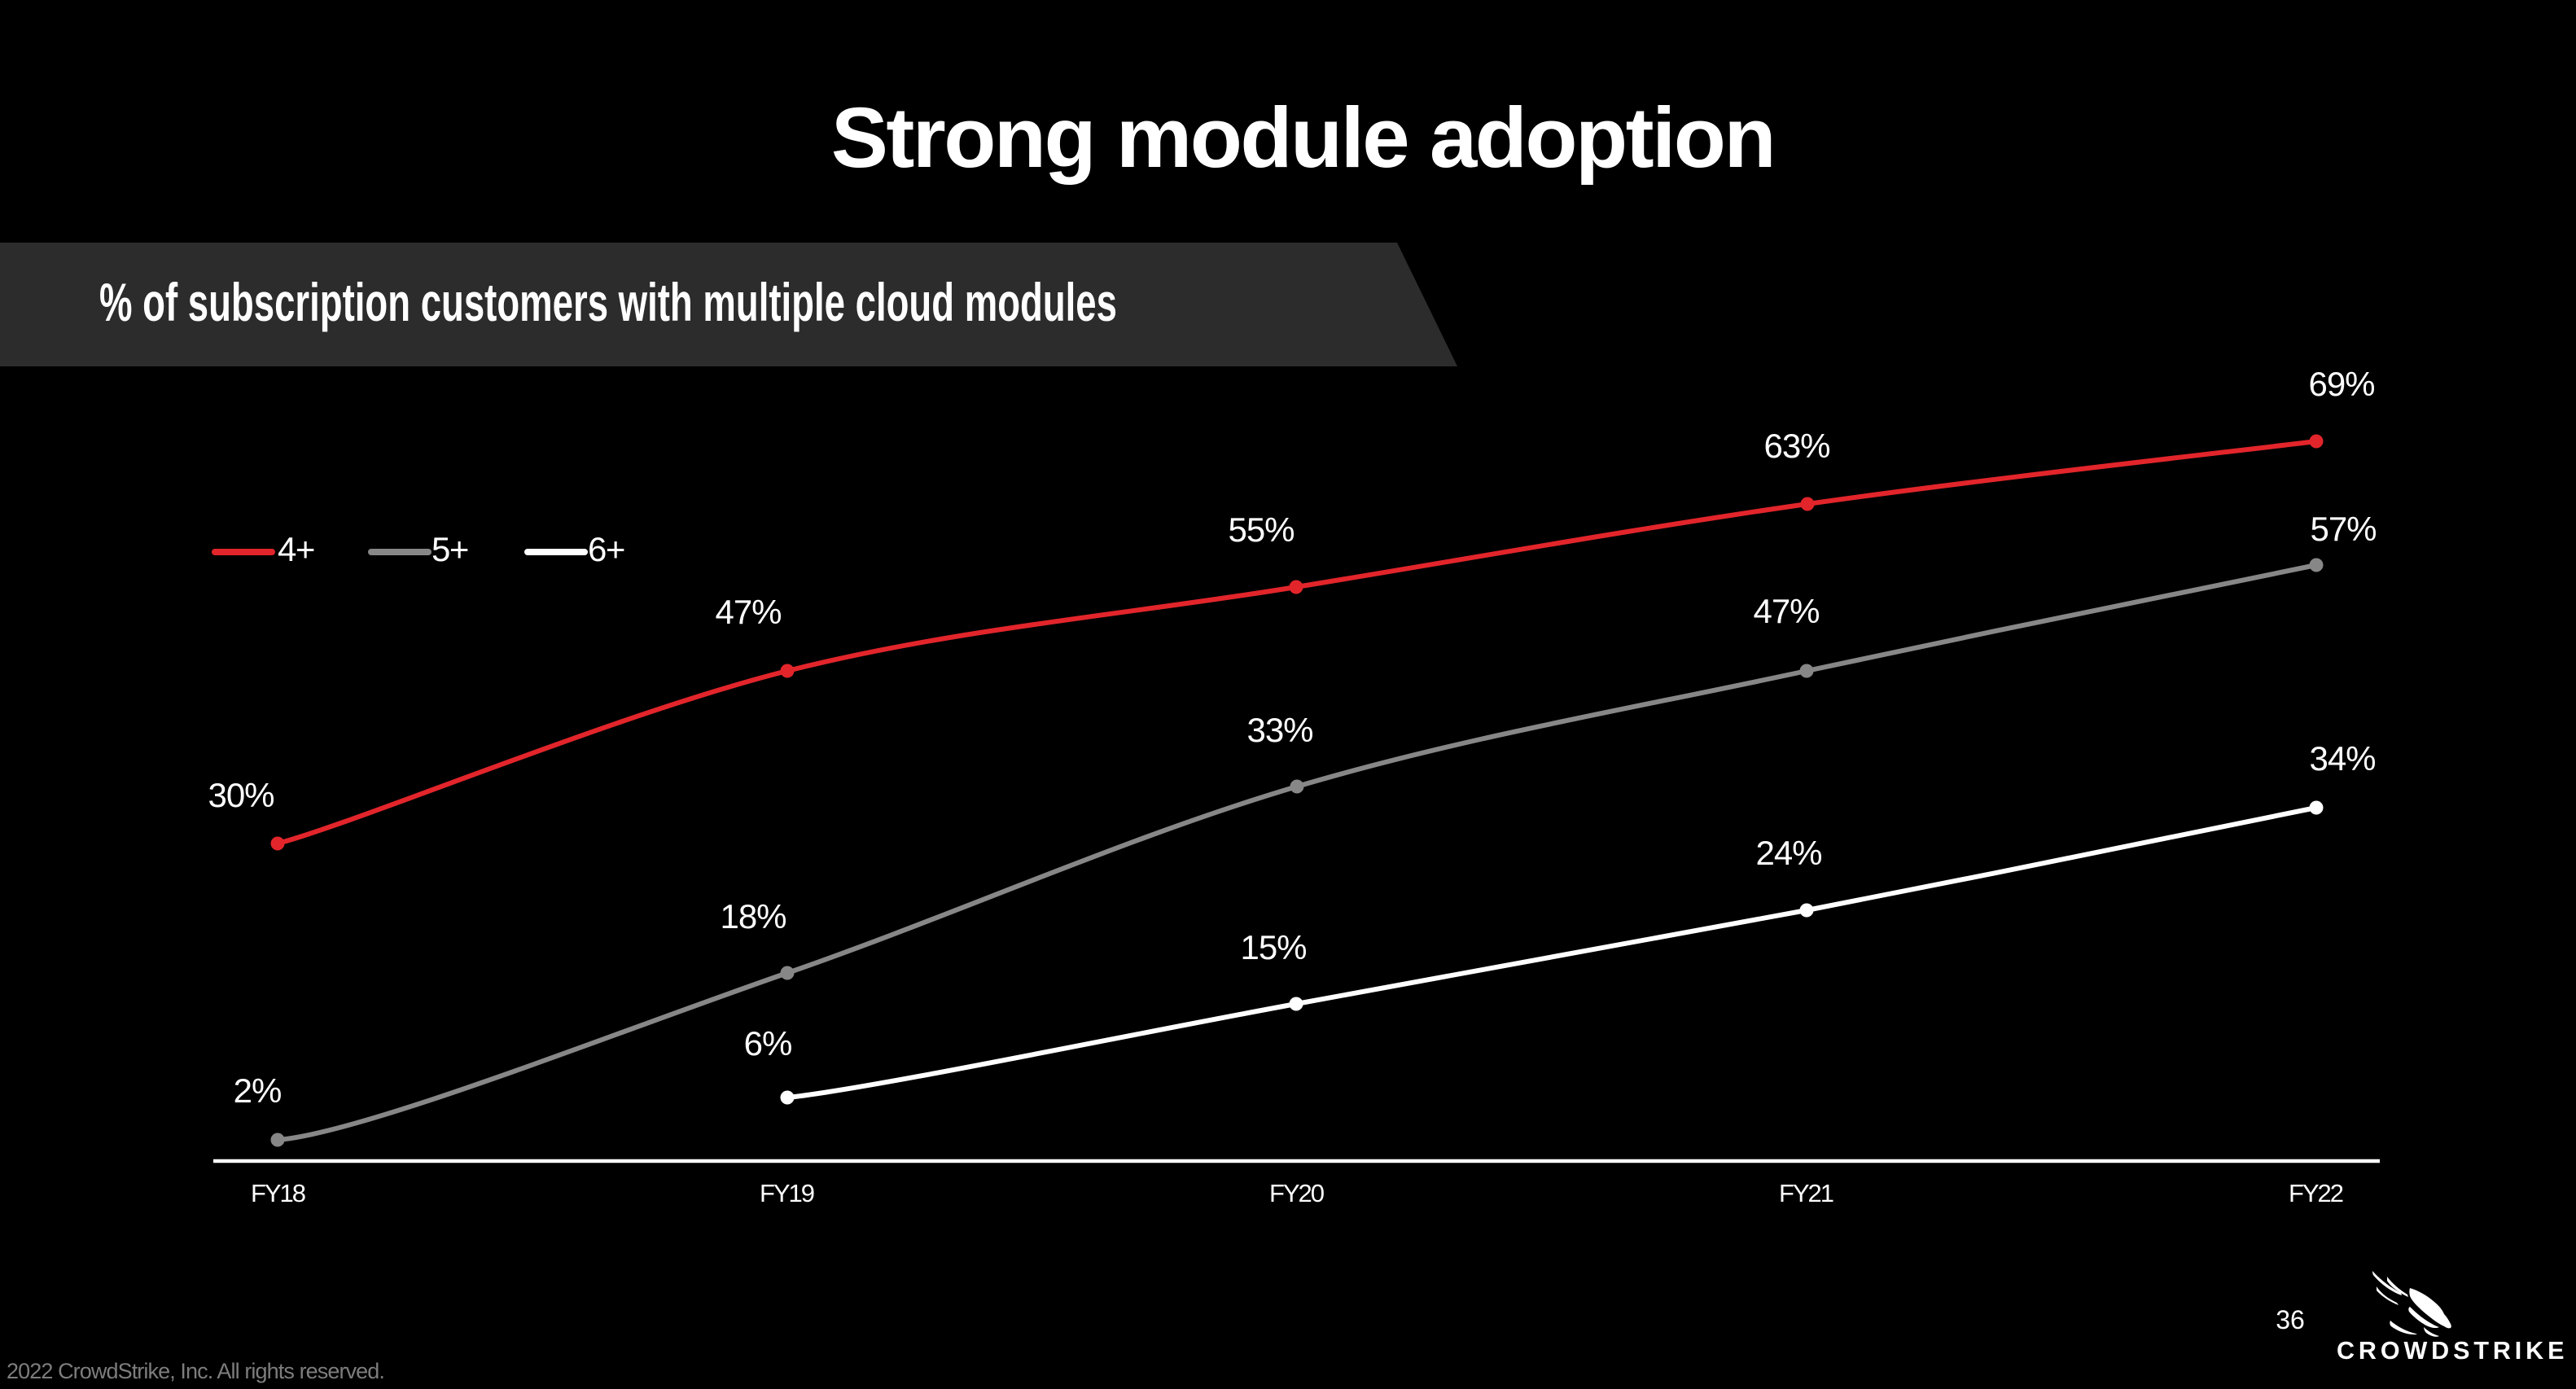  What do you see at coordinates (2452, 1351) in the screenshot?
I see `svg-text: CROWDSTRIKE` at bounding box center [2452, 1351].